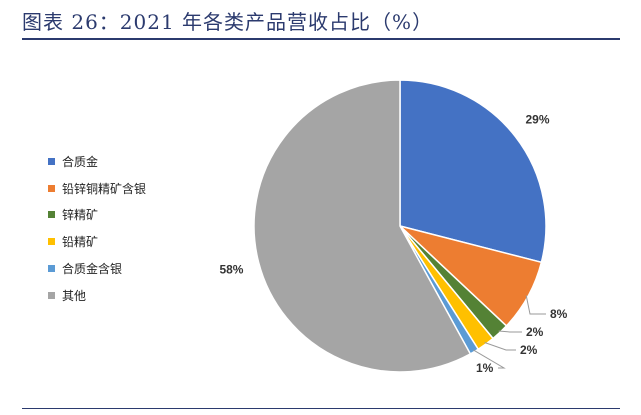 The width and height of the screenshot is (641, 415). I want to click on data-label: 29%, so click(537, 119).